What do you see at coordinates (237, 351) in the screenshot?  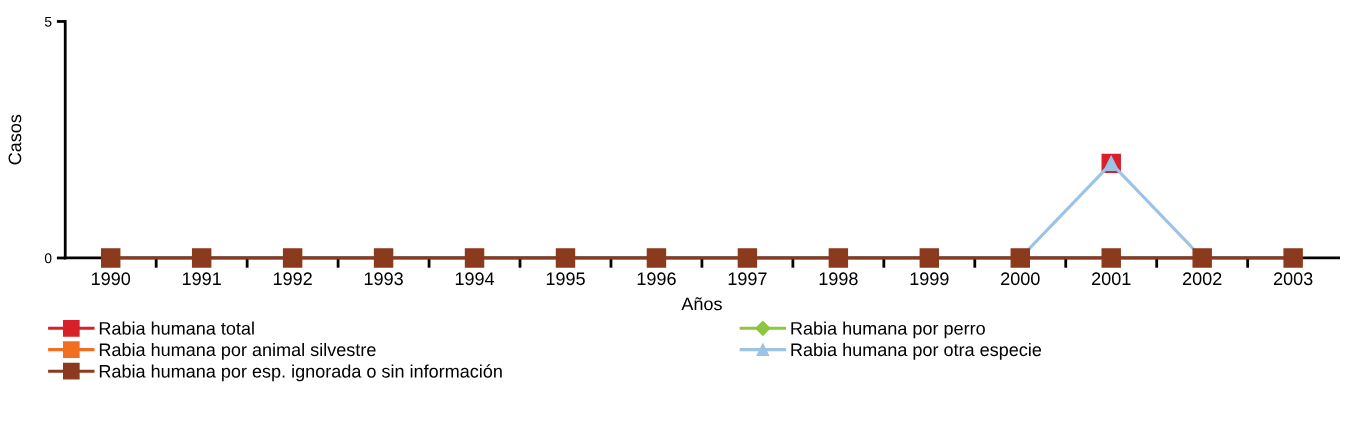 I see `legend-label: Rabia humana por animal silvestre` at bounding box center [237, 351].